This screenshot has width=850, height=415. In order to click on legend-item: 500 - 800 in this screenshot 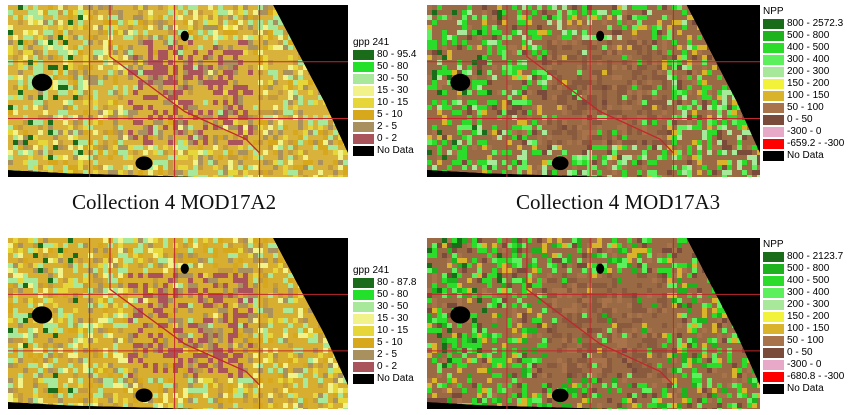, I will do `click(803, 36)`.